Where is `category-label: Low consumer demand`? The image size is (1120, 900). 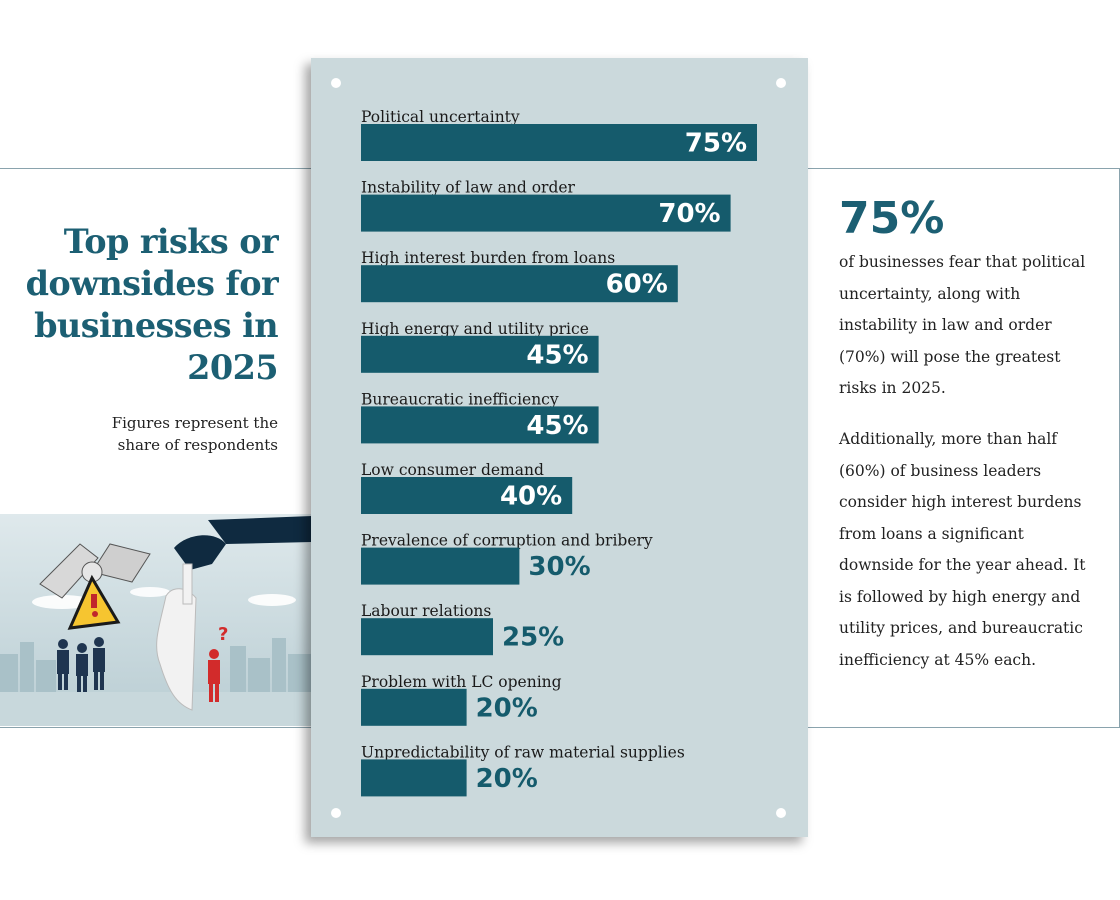 category-label: Low consumer demand is located at coordinates (452, 470).